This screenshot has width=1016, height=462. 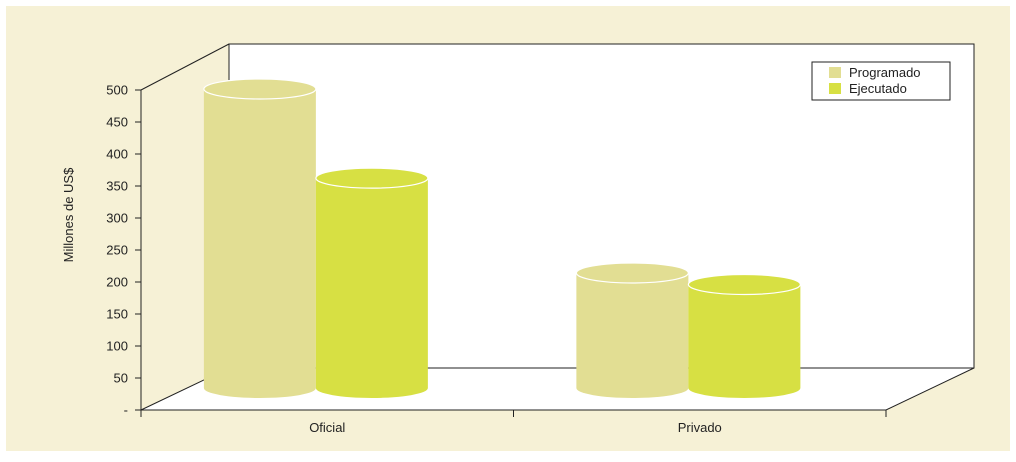 What do you see at coordinates (327, 427) in the screenshot?
I see `x-tick-label: Oficial` at bounding box center [327, 427].